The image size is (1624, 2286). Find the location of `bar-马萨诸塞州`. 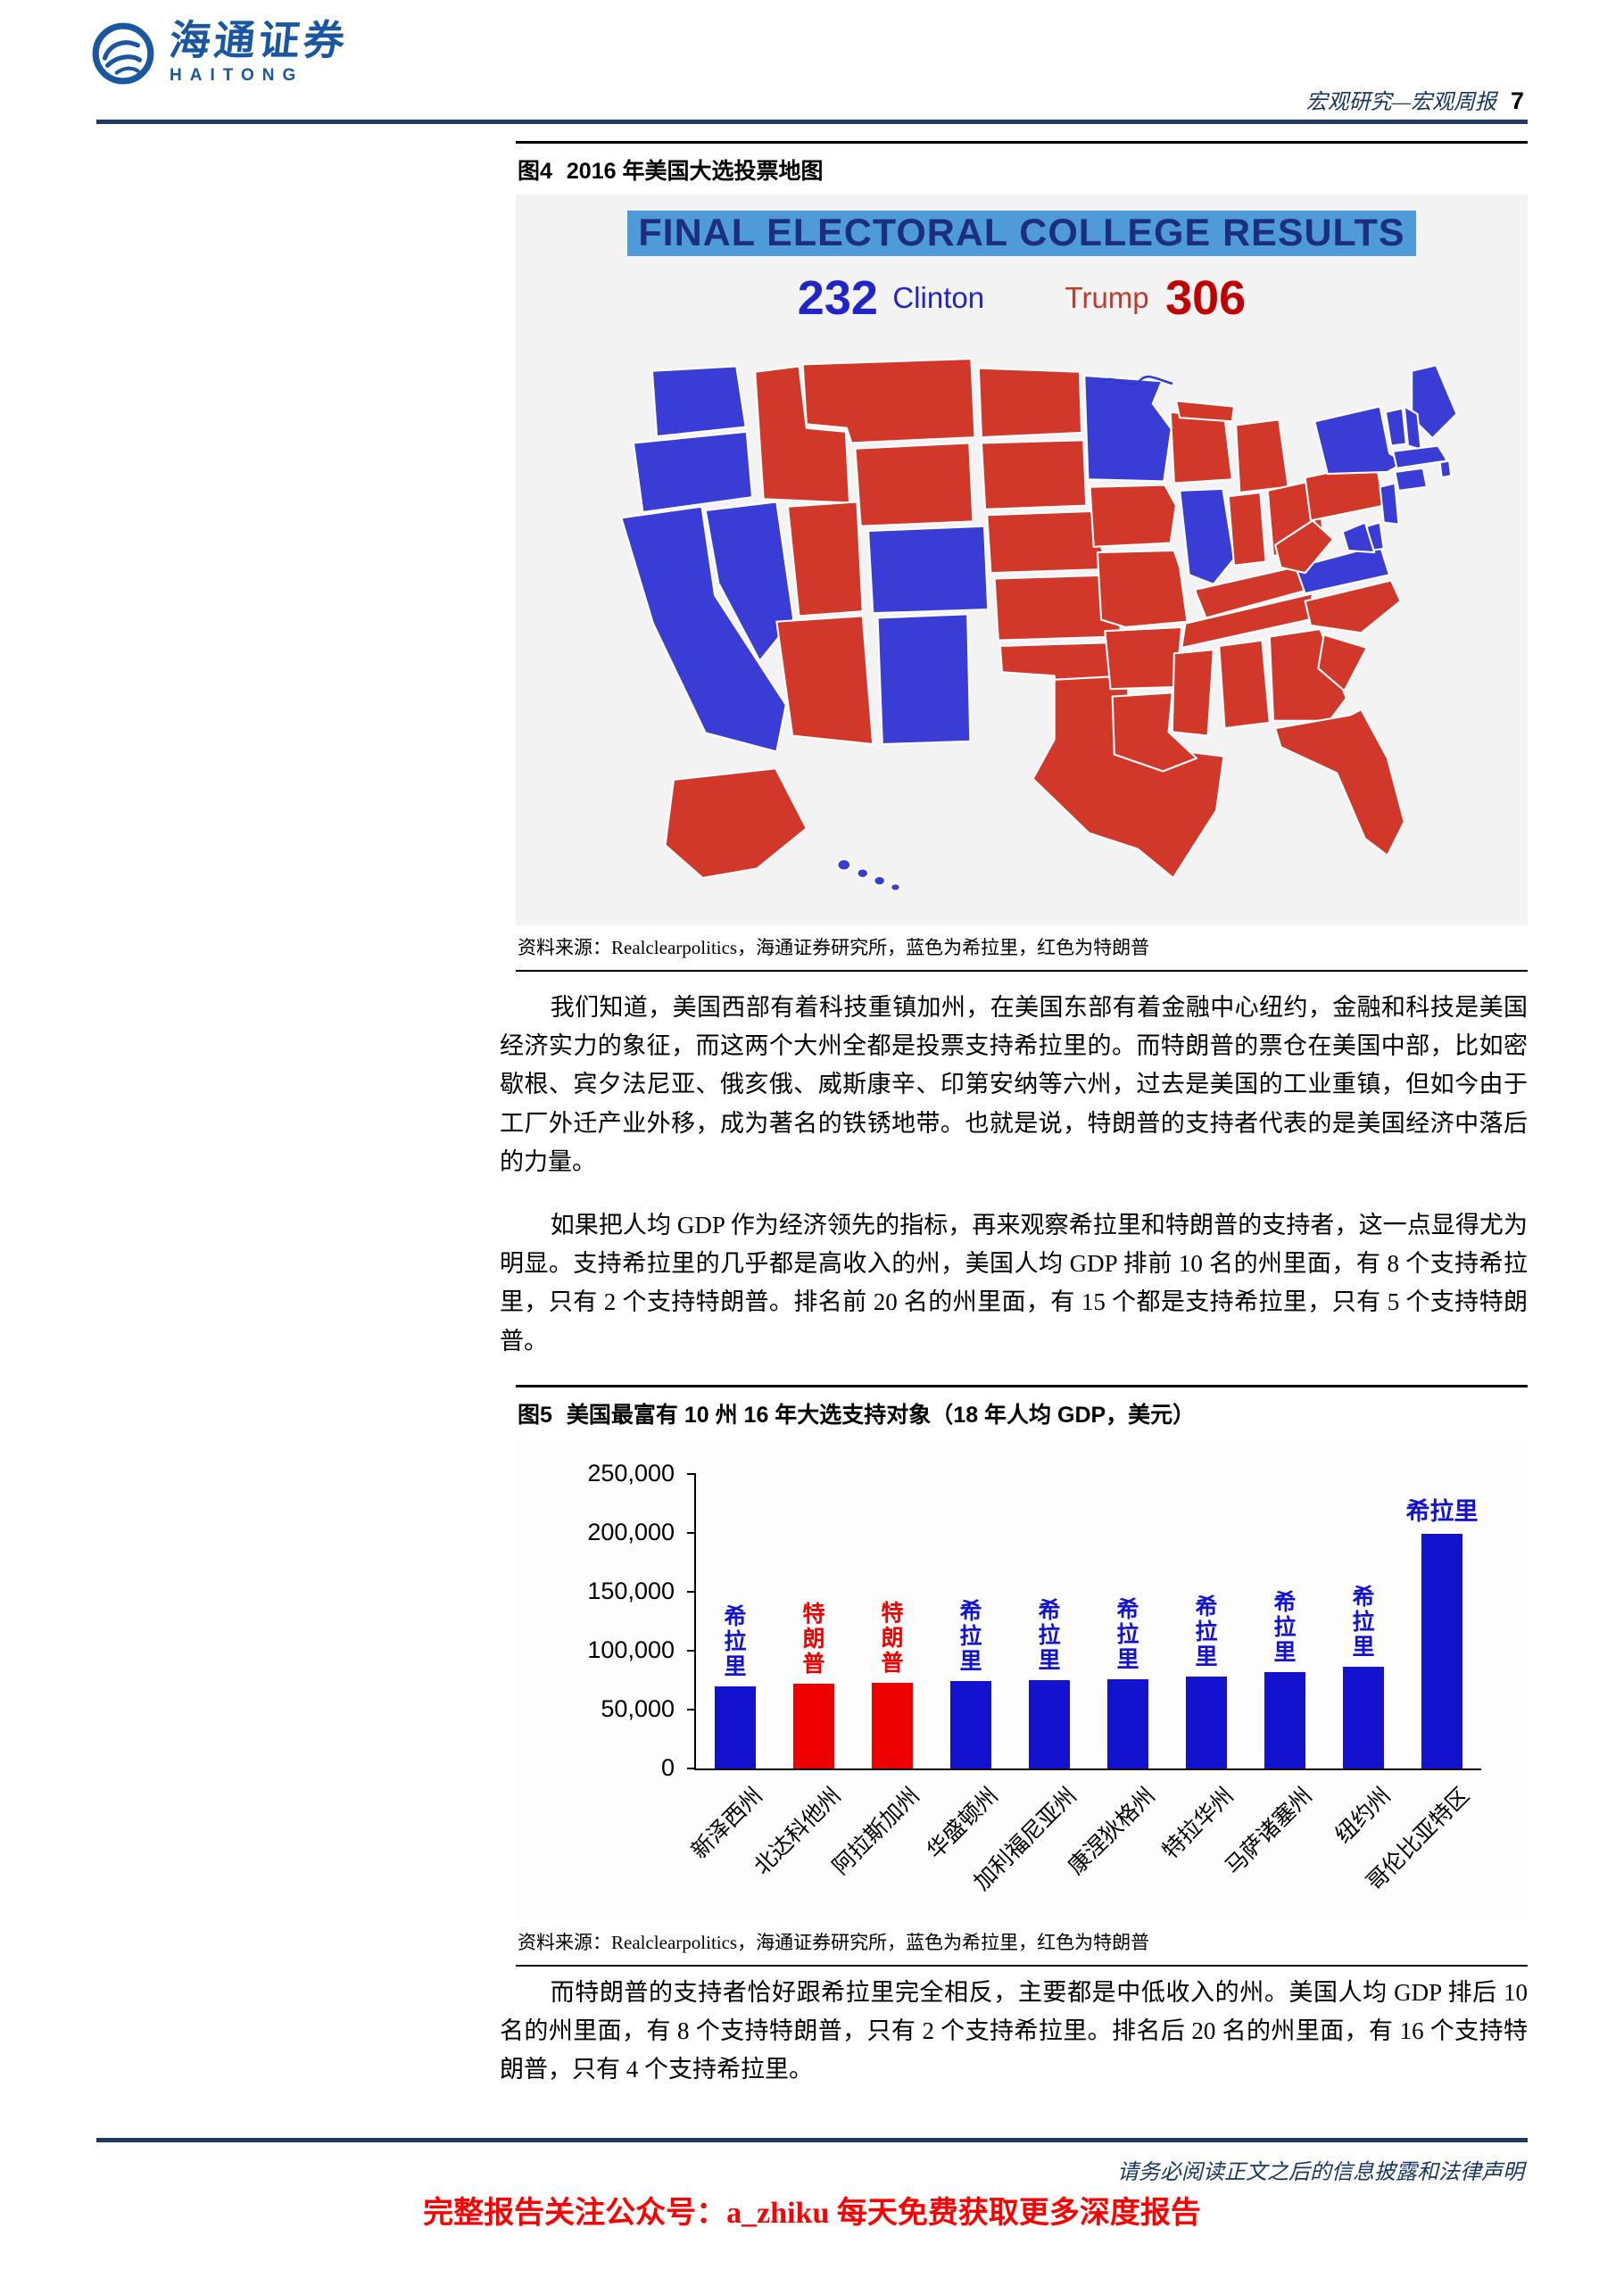

bar-马萨诸塞州 is located at coordinates (1284, 1719).